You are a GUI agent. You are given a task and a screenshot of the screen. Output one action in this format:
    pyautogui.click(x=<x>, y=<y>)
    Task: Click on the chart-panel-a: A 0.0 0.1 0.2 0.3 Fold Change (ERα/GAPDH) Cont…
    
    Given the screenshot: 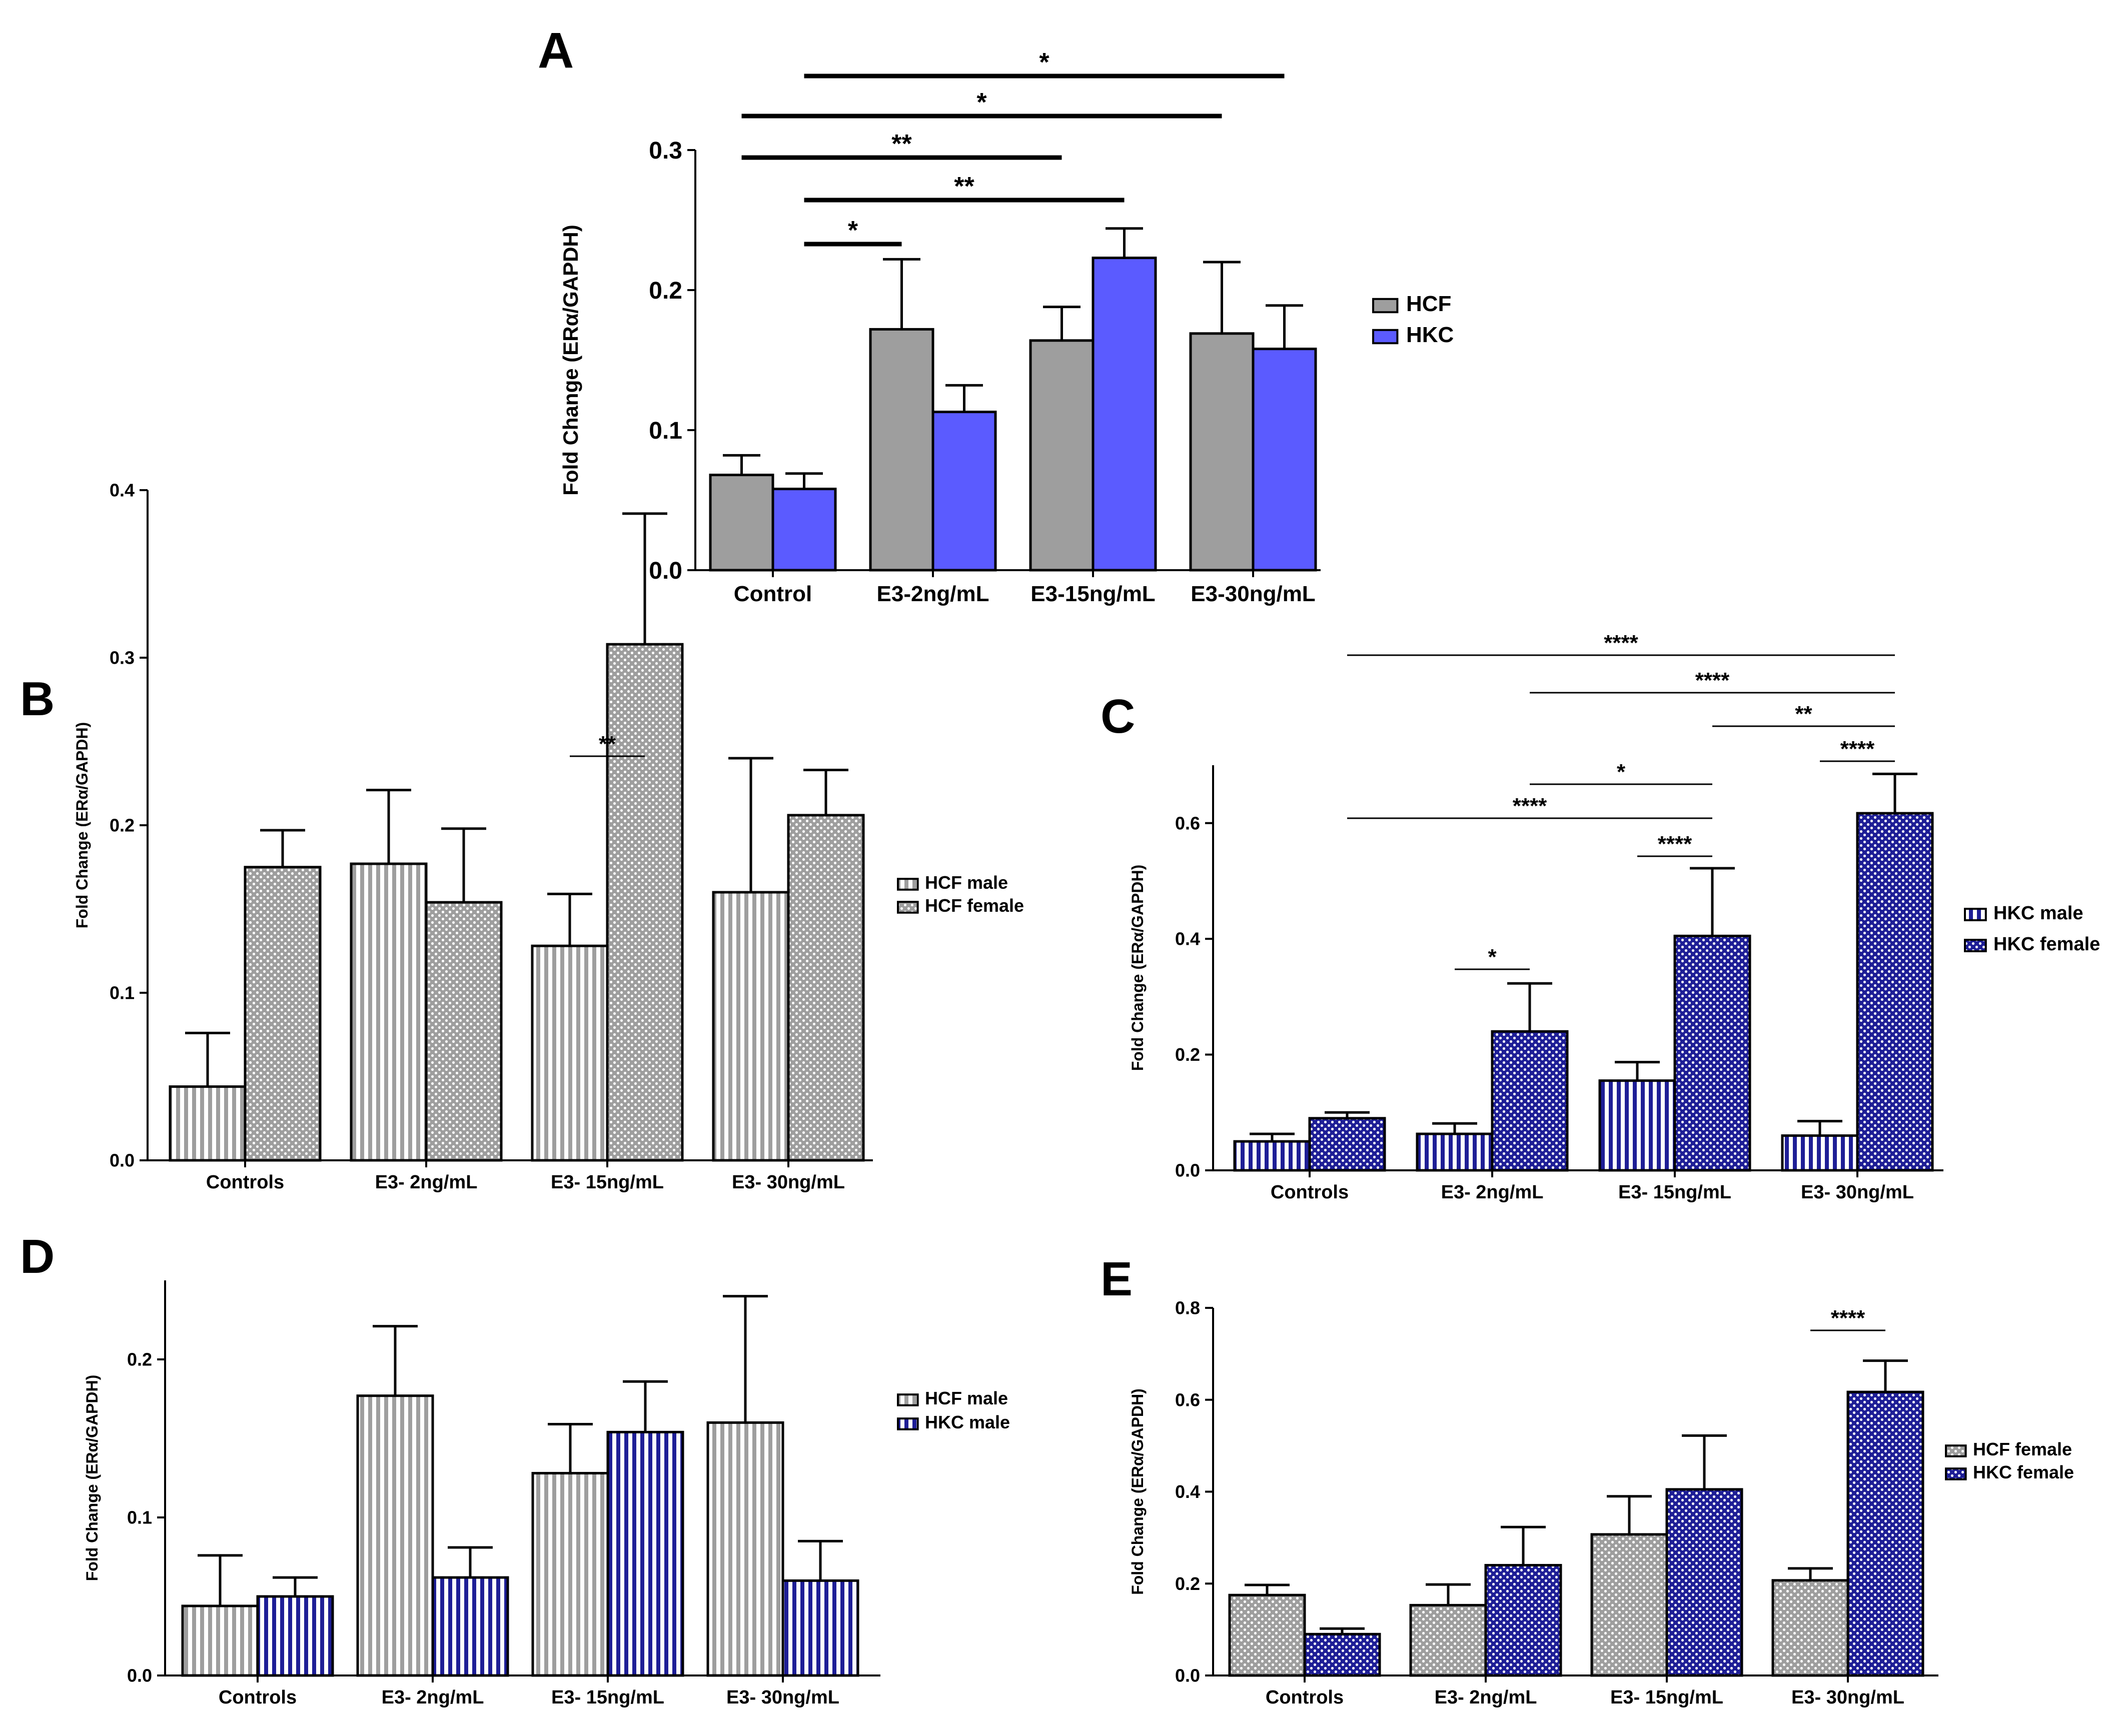 What is the action you would take?
    pyautogui.click(x=996, y=314)
    